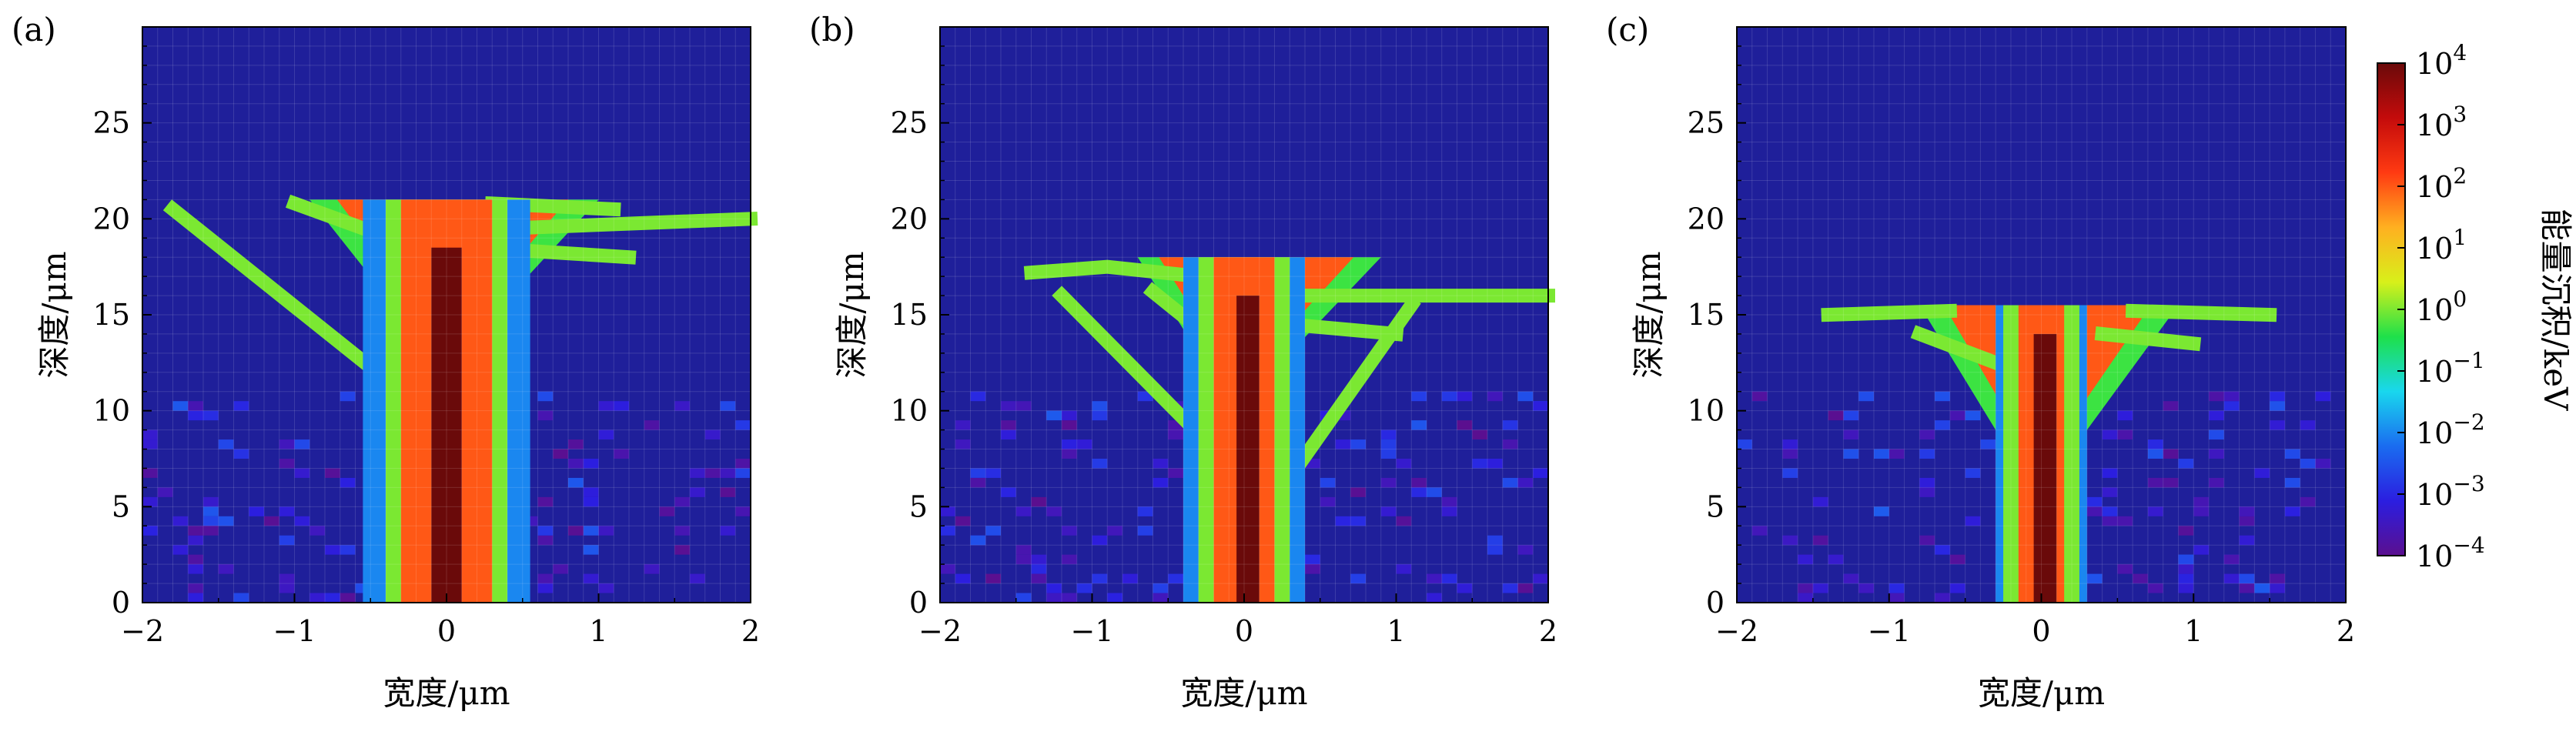 This screenshot has height=735, width=2576. I want to click on x-tick-label: 1, so click(598, 631).